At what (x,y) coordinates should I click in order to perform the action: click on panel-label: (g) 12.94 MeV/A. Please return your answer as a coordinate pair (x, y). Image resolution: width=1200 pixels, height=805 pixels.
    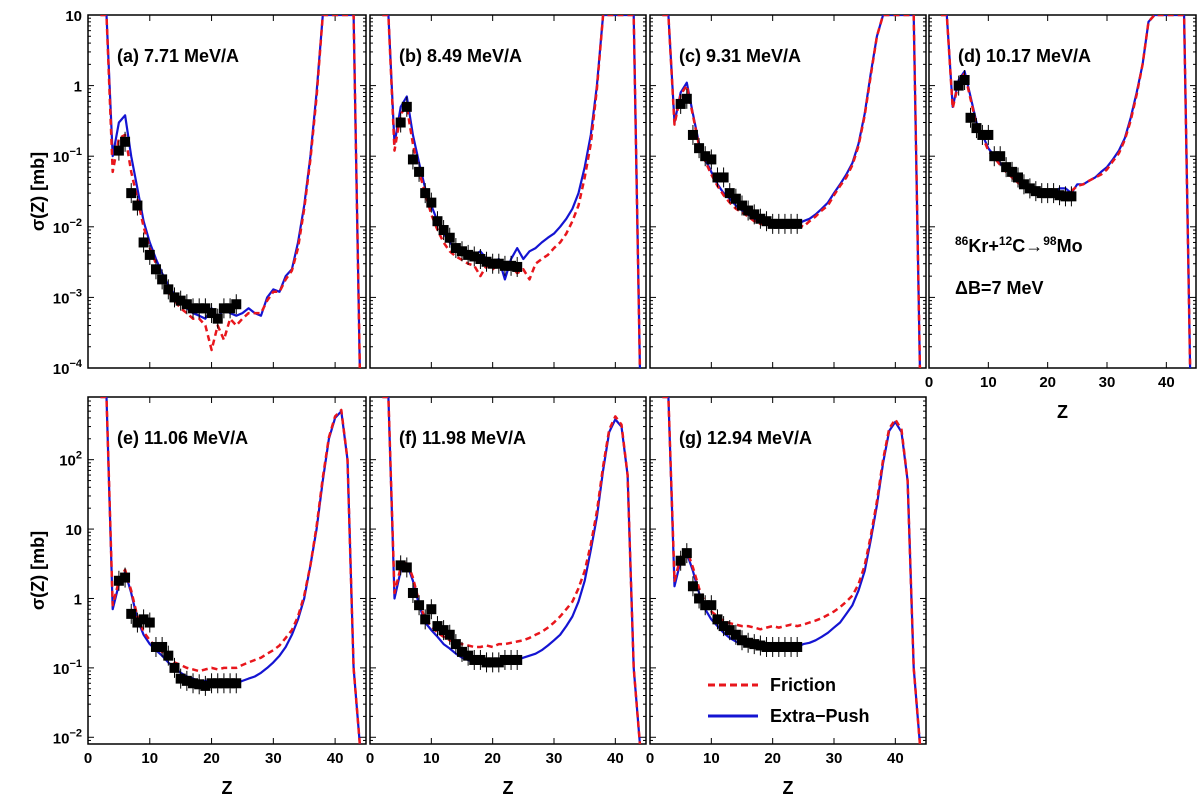
    Looking at the image, I should click on (745, 438).